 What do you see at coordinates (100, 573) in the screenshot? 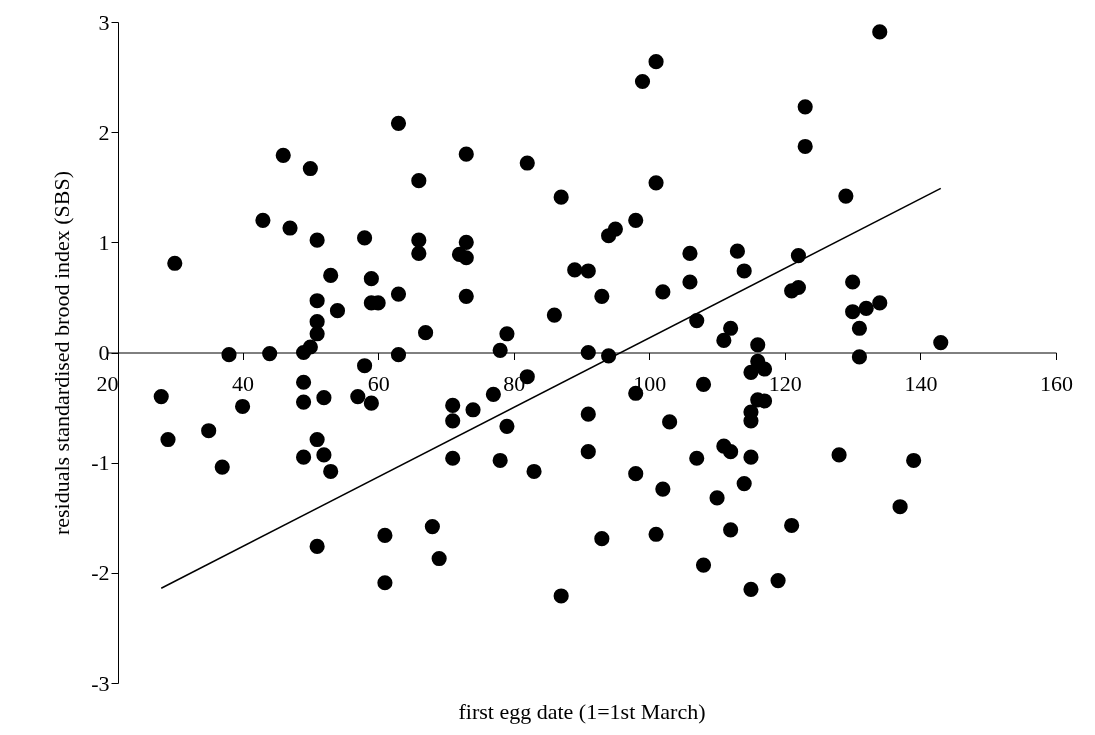
I see `y-tick-label: -2` at bounding box center [100, 573].